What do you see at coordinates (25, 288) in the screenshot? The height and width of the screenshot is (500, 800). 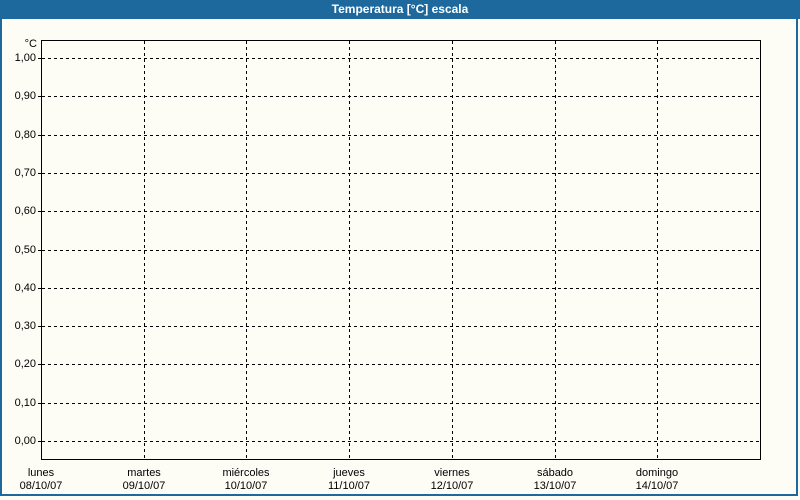 I see `y-tick-label: 0,40` at bounding box center [25, 288].